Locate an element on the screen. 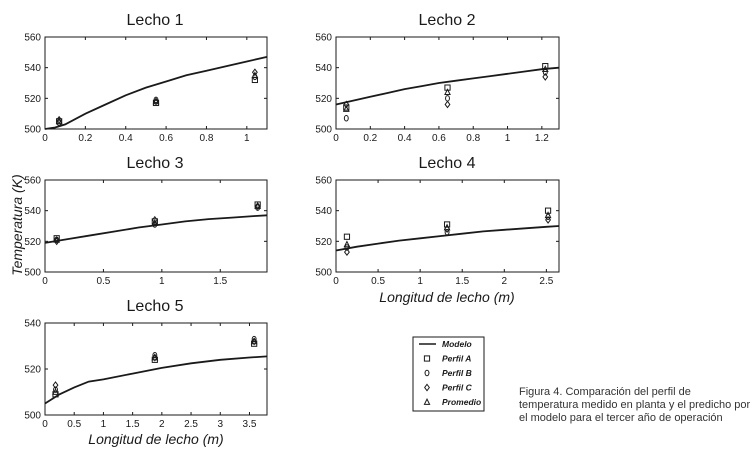 The height and width of the screenshot is (465, 754). legend: Modelo Perfil A Perfil B Perfil C Promedio is located at coordinates (448, 374).